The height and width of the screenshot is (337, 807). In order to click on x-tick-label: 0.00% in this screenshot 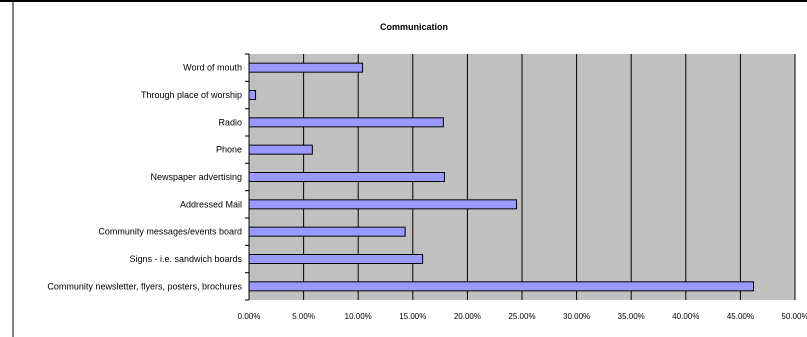, I will do `click(249, 316)`.